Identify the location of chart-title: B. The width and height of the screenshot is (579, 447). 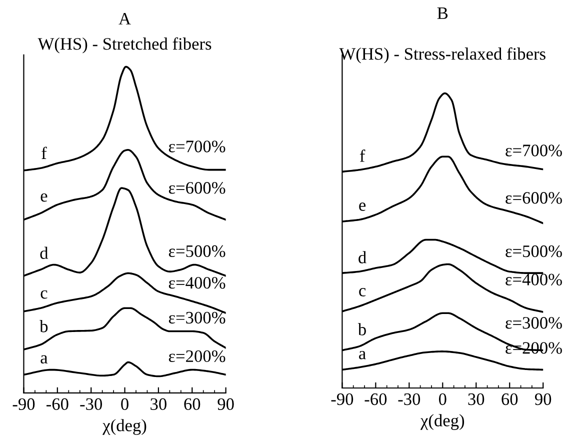
(442, 13).